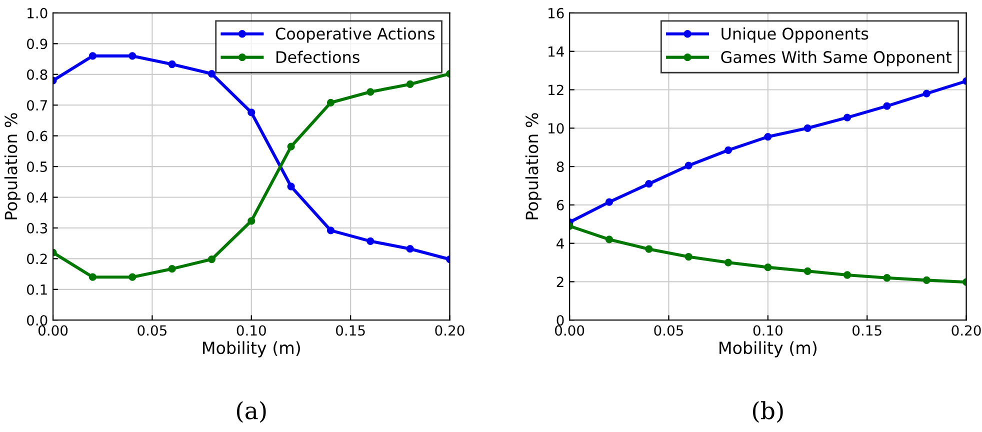  Describe the element at coordinates (37, 74) in the screenshot. I see `y-tick-label: 0.8` at that location.